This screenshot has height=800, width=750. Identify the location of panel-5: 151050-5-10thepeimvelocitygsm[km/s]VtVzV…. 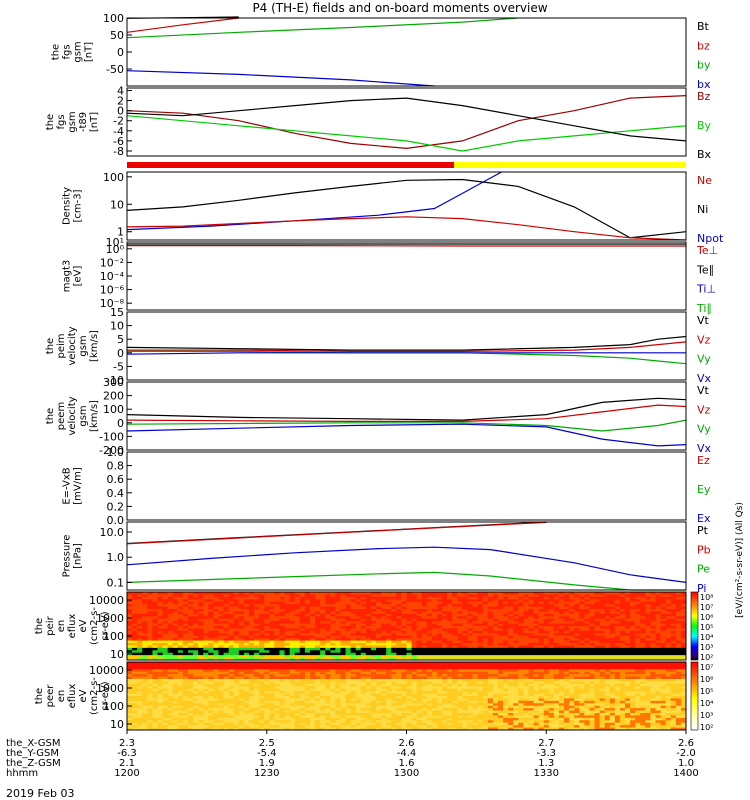
(378, 346).